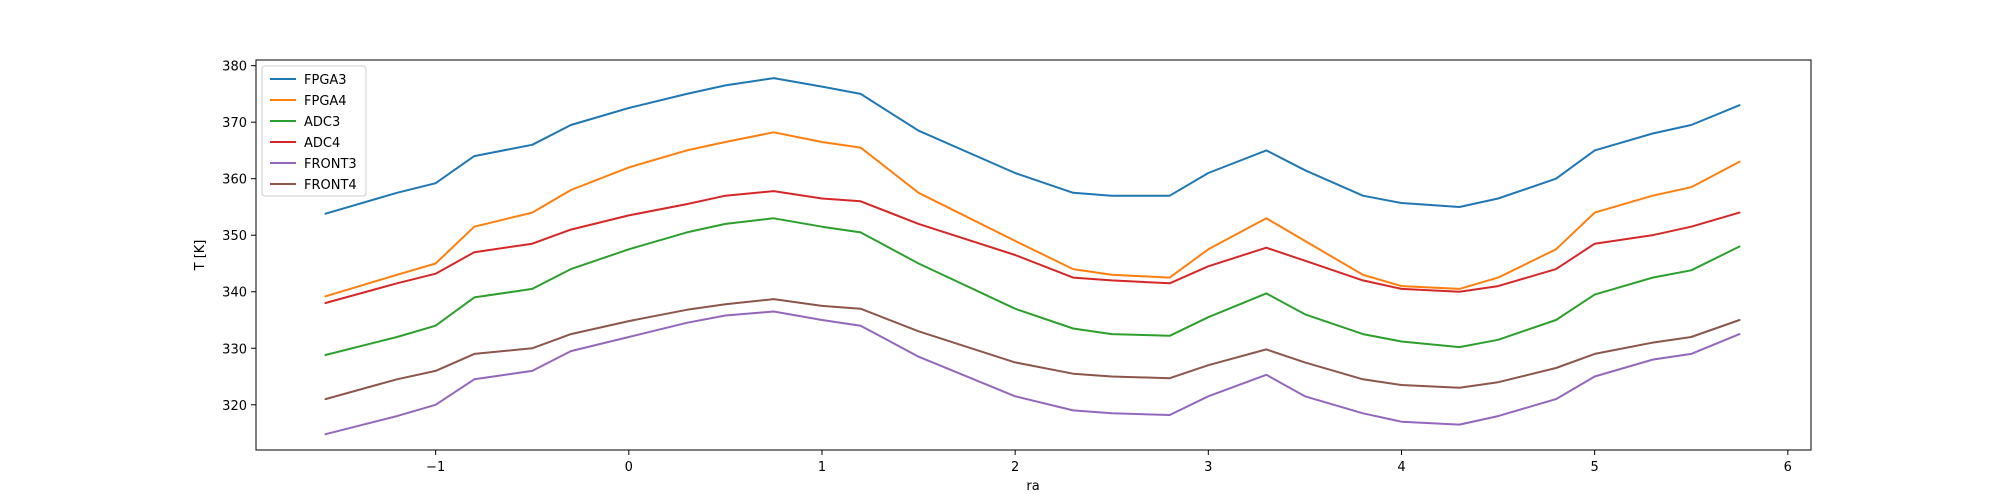  Describe the element at coordinates (325, 101) in the screenshot. I see `legend-label-fpga4: FPGA4` at that location.